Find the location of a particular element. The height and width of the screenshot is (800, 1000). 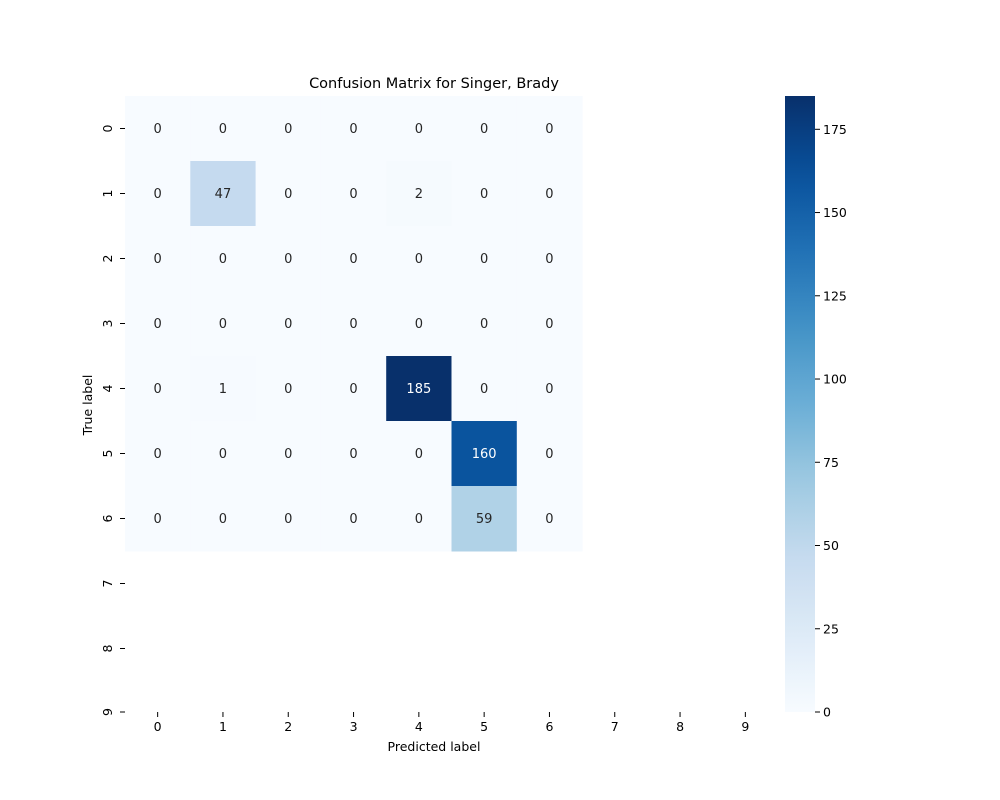

colorbar-tick-label: 175 is located at coordinates (835, 129).